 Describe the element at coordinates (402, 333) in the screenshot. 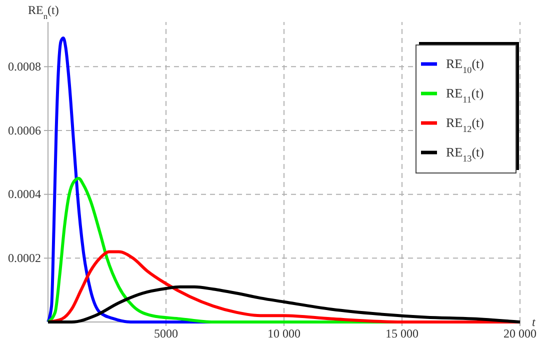

I see `x-tick-label: 15 000` at that location.